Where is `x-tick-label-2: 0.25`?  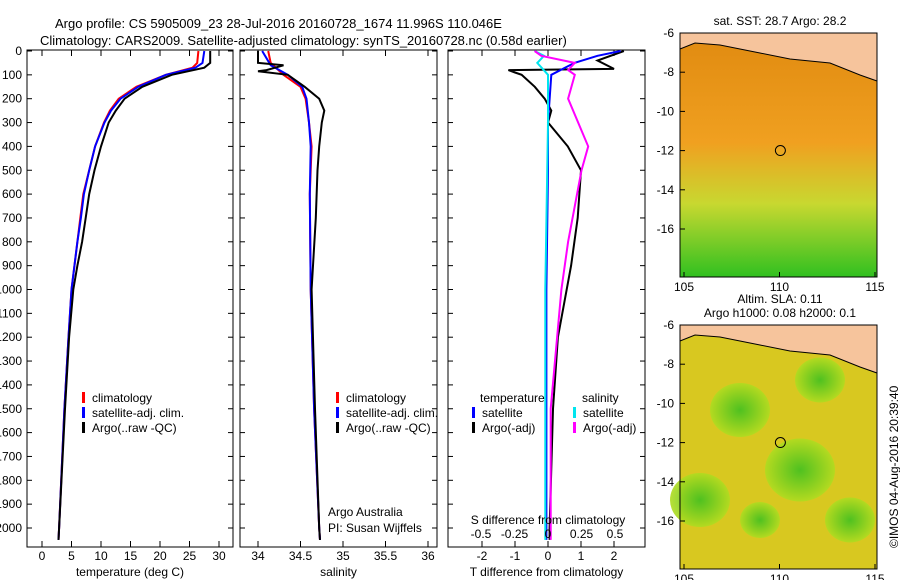
x-tick-label-2: 0.25 is located at coordinates (582, 534).